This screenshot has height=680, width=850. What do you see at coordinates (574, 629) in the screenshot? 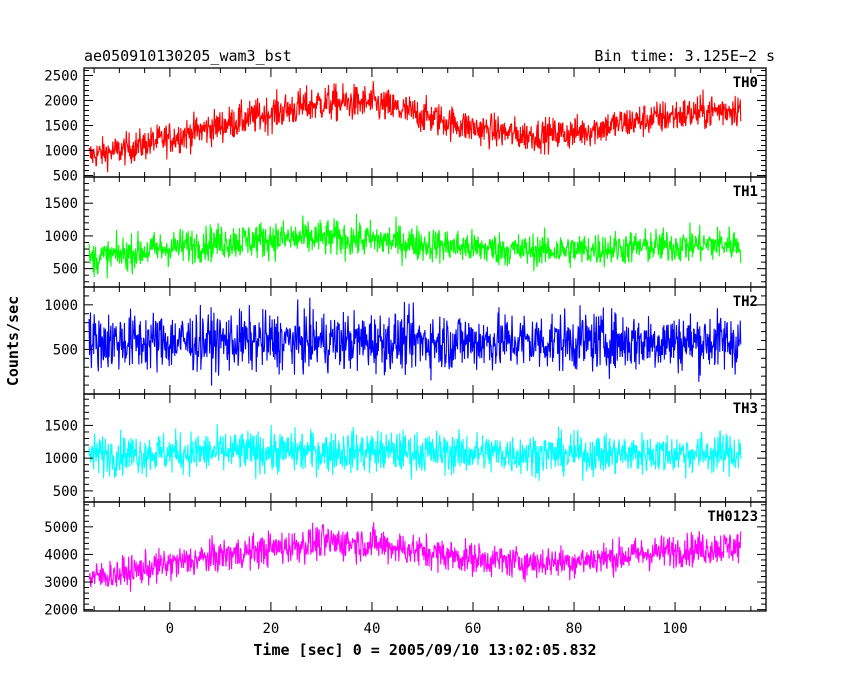
I see `x-tick-label: 80` at bounding box center [574, 629].